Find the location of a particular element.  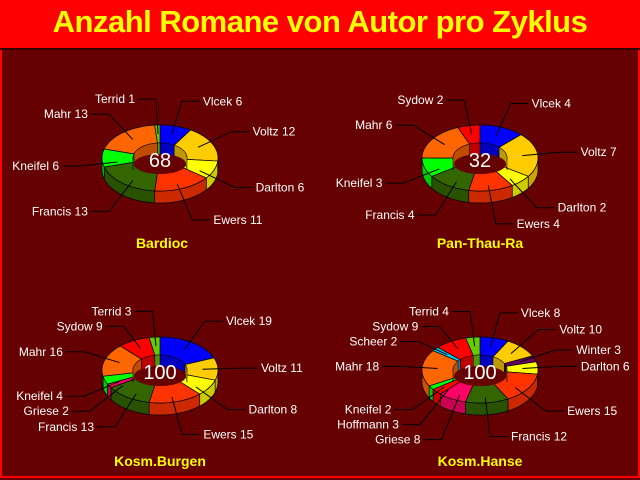

data-label: Terrid 4 is located at coordinates (429, 311).